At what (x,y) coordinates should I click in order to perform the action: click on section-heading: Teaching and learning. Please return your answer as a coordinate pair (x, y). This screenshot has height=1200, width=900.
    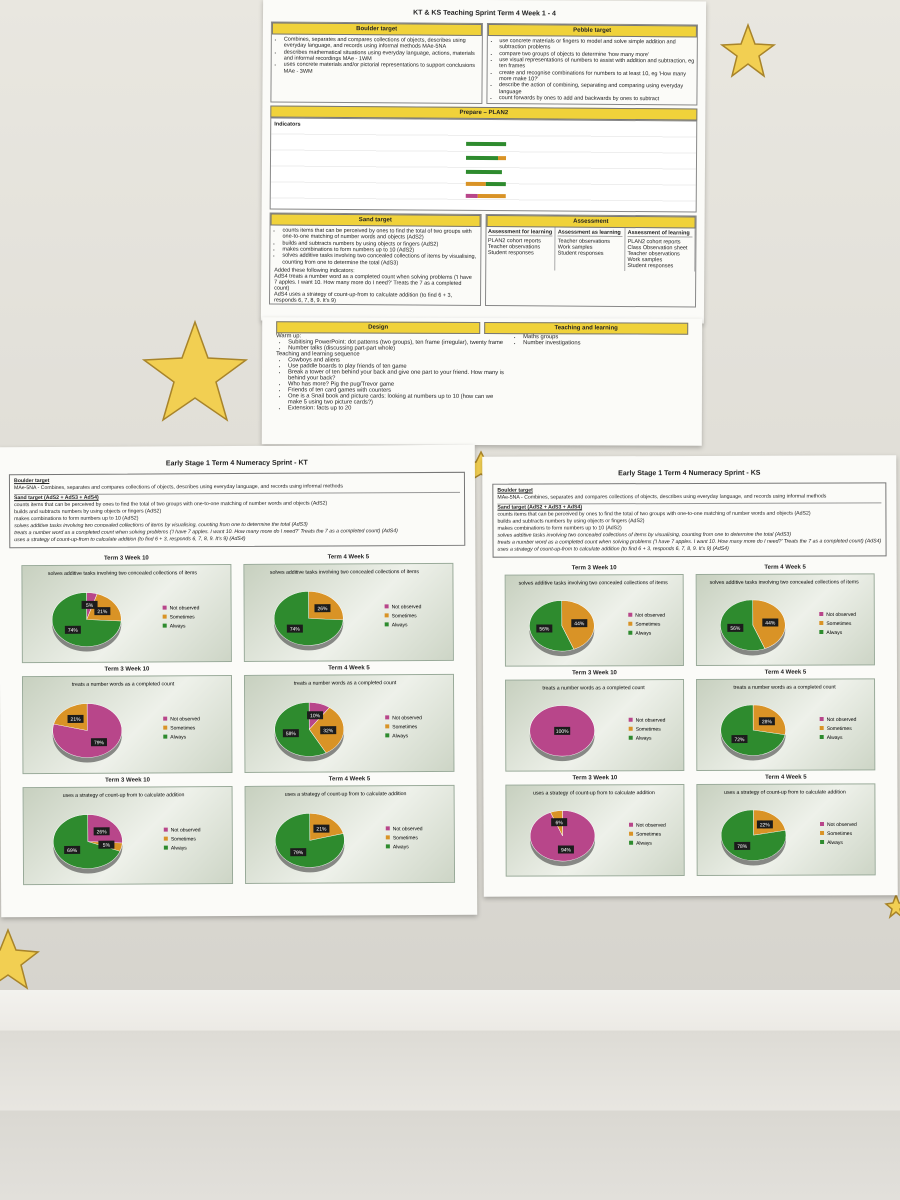
    Looking at the image, I should click on (586, 328).